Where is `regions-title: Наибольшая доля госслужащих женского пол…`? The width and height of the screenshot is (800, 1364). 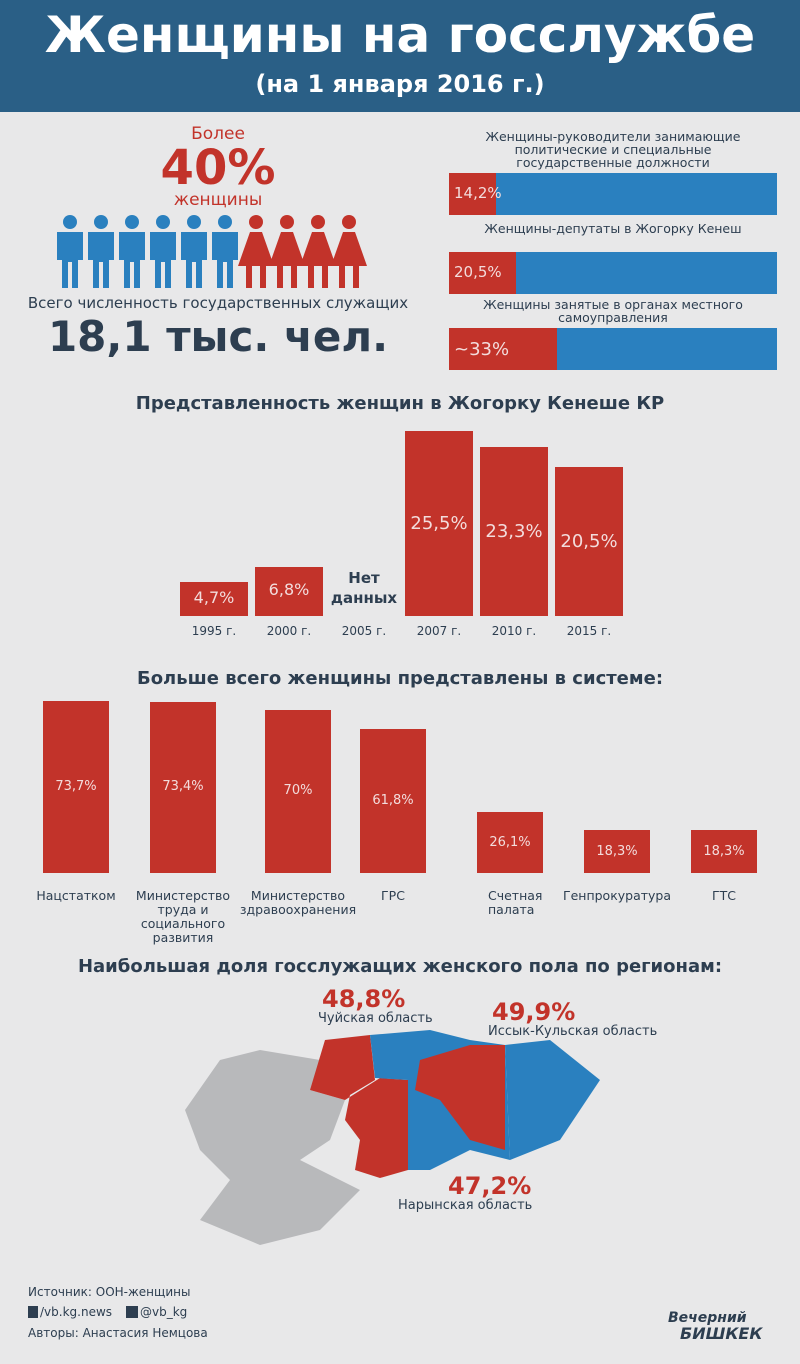
regions-title: Наибольшая доля госслужащих женского пол… is located at coordinates (400, 966).